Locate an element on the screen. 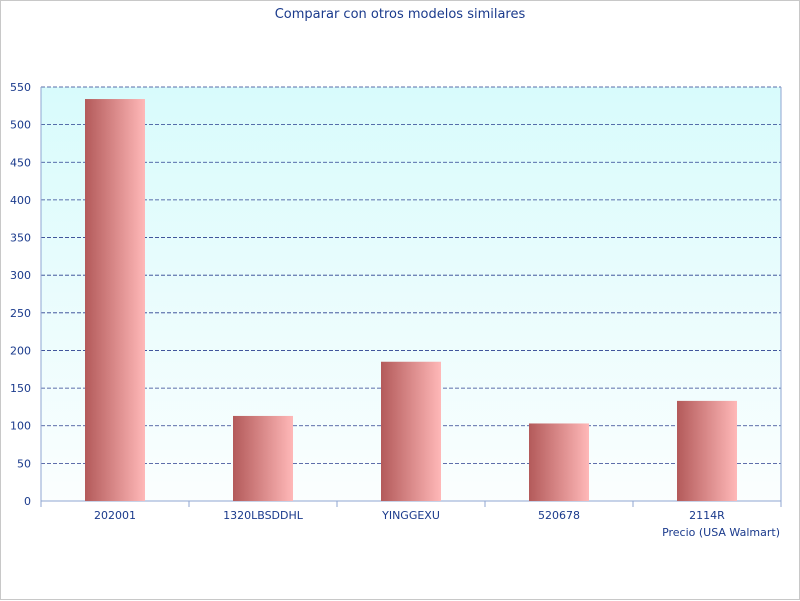  y-tick-label: 400 is located at coordinates (20, 200).